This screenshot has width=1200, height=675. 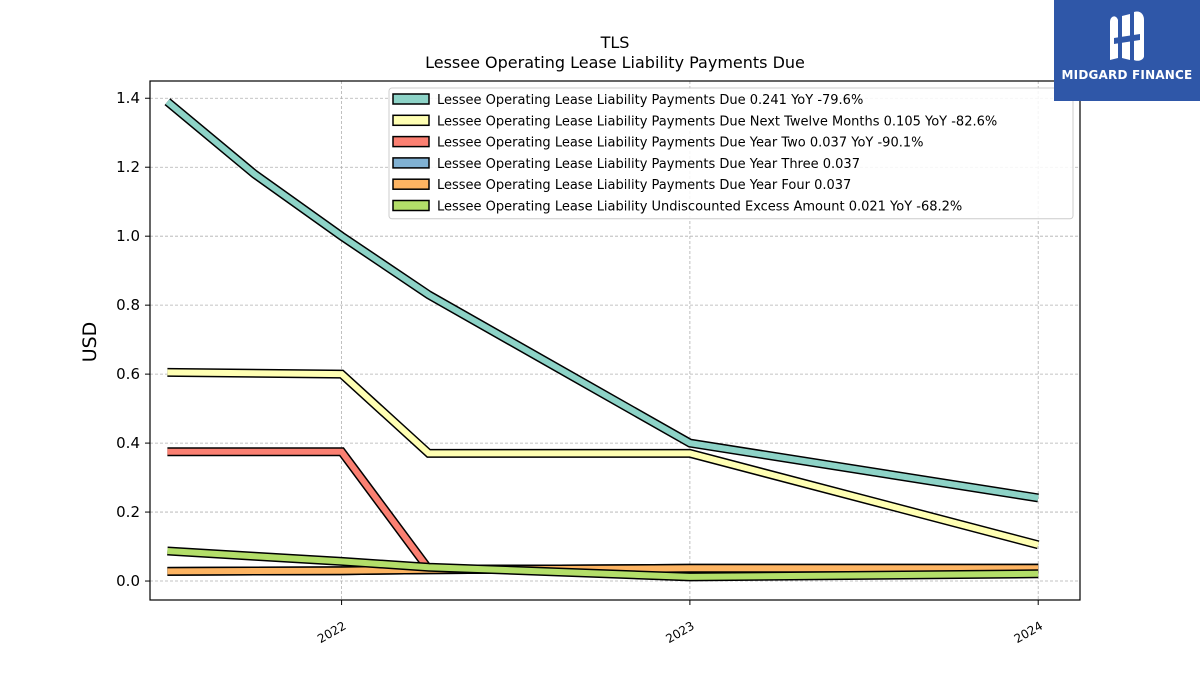 I want to click on x-tick-label: 2024, so click(x=1028, y=632).